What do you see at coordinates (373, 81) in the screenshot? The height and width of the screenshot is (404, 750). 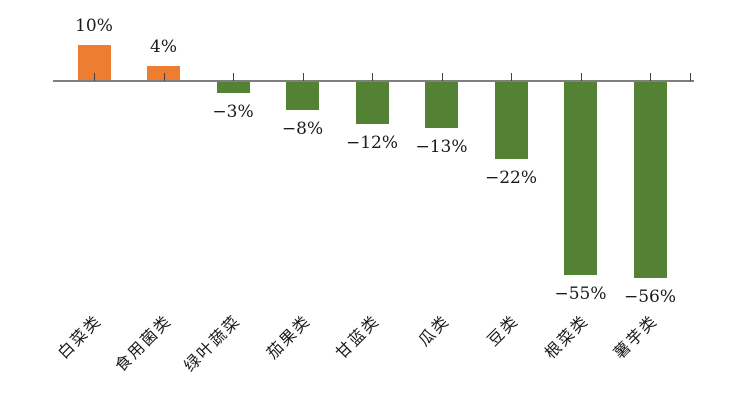 I see `x-axis` at bounding box center [373, 81].